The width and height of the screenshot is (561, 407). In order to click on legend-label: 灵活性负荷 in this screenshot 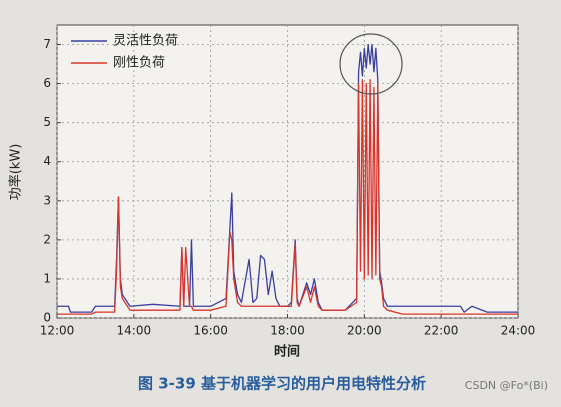, I will do `click(145, 41)`.